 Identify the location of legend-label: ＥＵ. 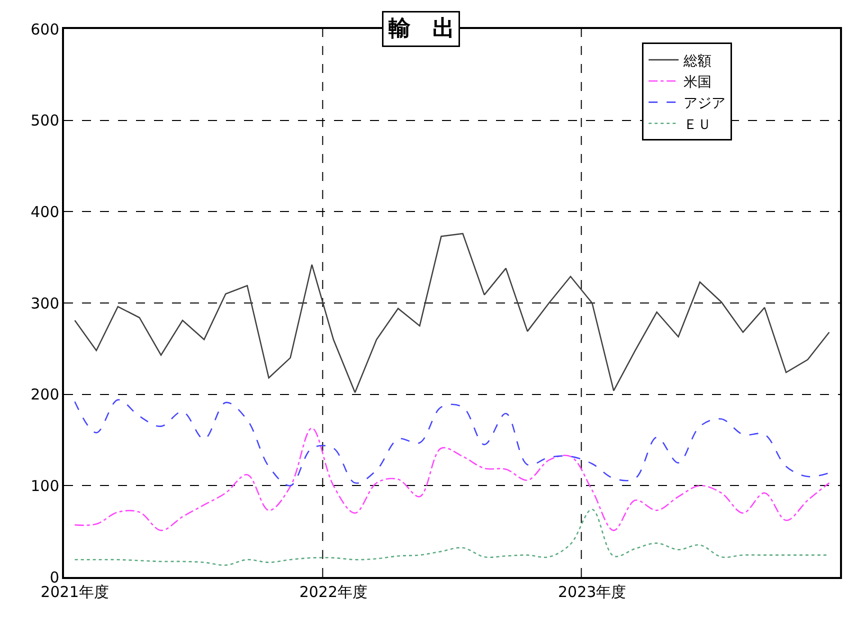
(698, 124).